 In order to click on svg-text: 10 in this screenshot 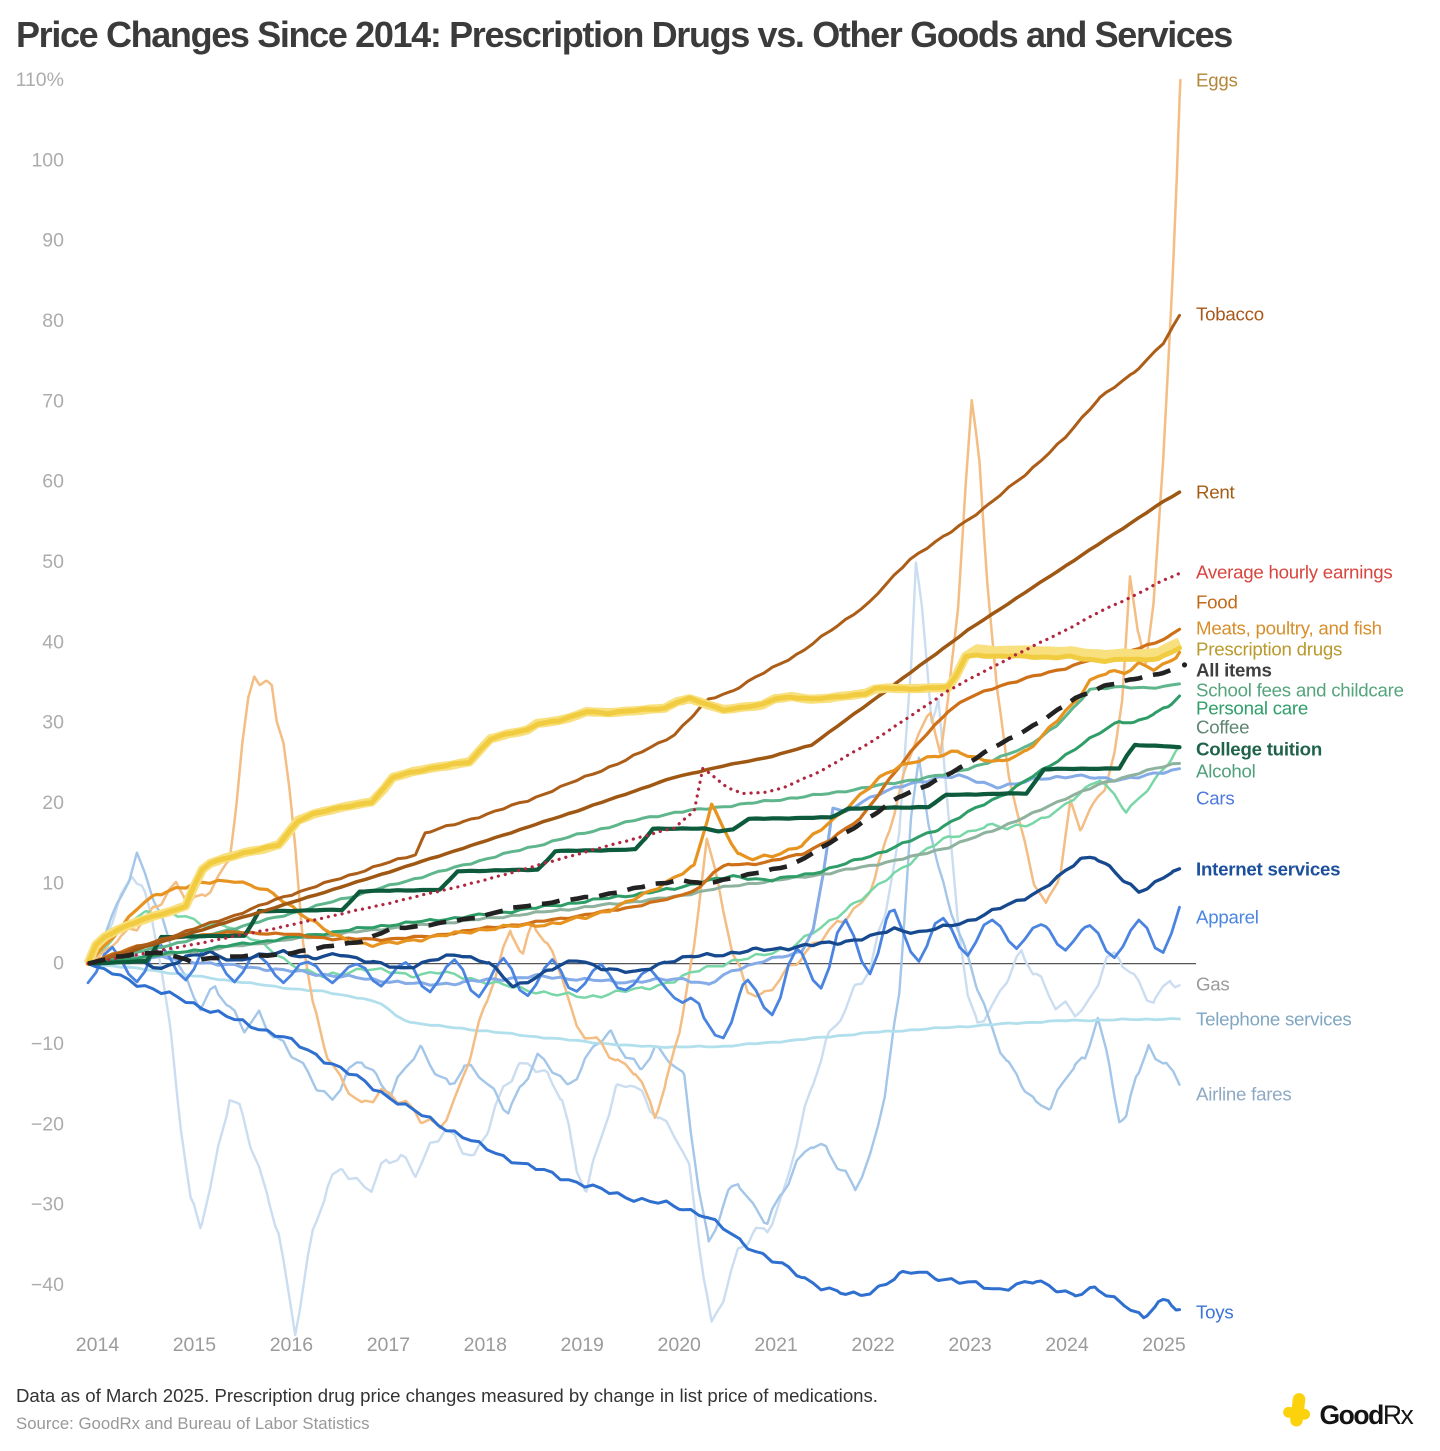, I will do `click(53, 883)`.